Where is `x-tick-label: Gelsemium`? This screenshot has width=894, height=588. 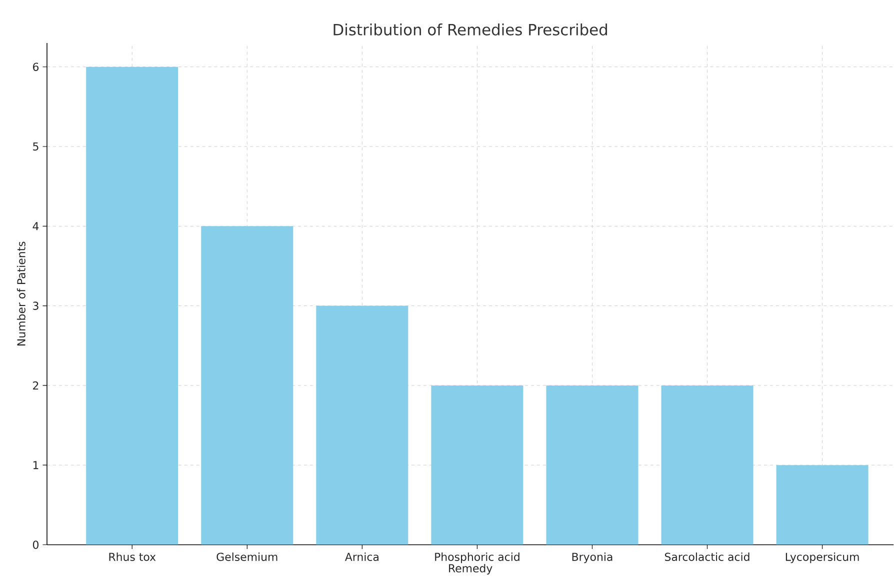 x-tick-label: Gelsemium is located at coordinates (247, 557).